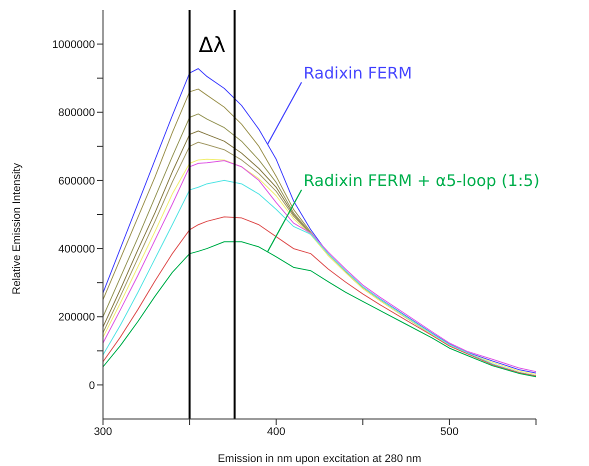  Describe the element at coordinates (320, 459) in the screenshot. I see `x-axis-title: Emission in nm upon excitation at 280 nm` at that location.